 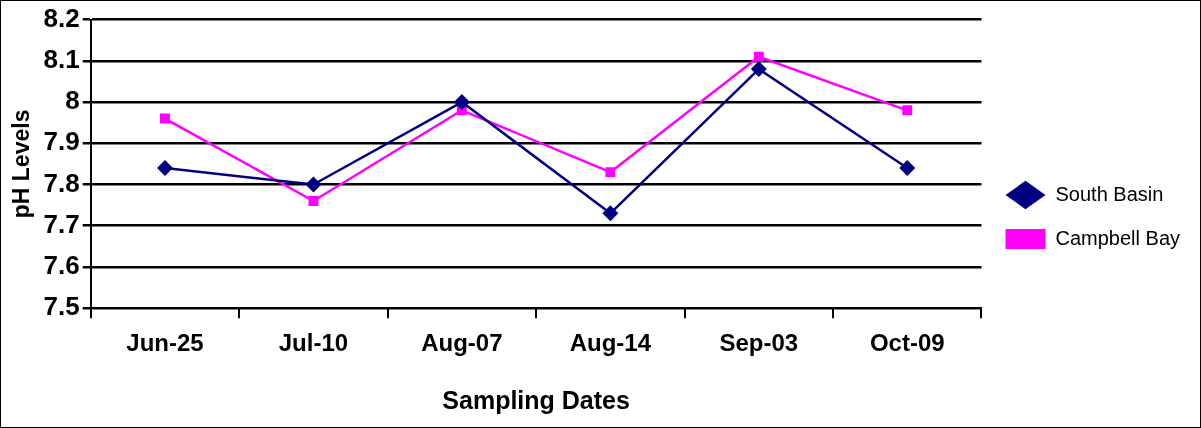 I want to click on y-tick-label: 8, so click(x=72, y=100).